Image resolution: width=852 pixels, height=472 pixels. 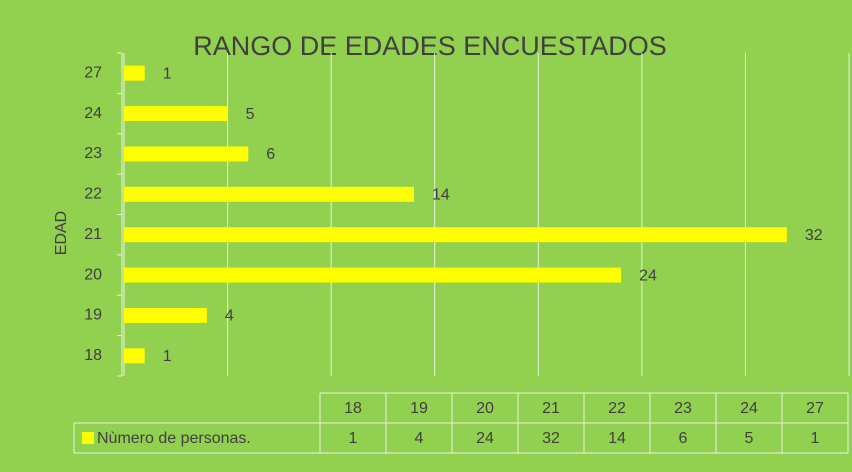 I want to click on y-tick-label: 23, so click(x=93, y=153).